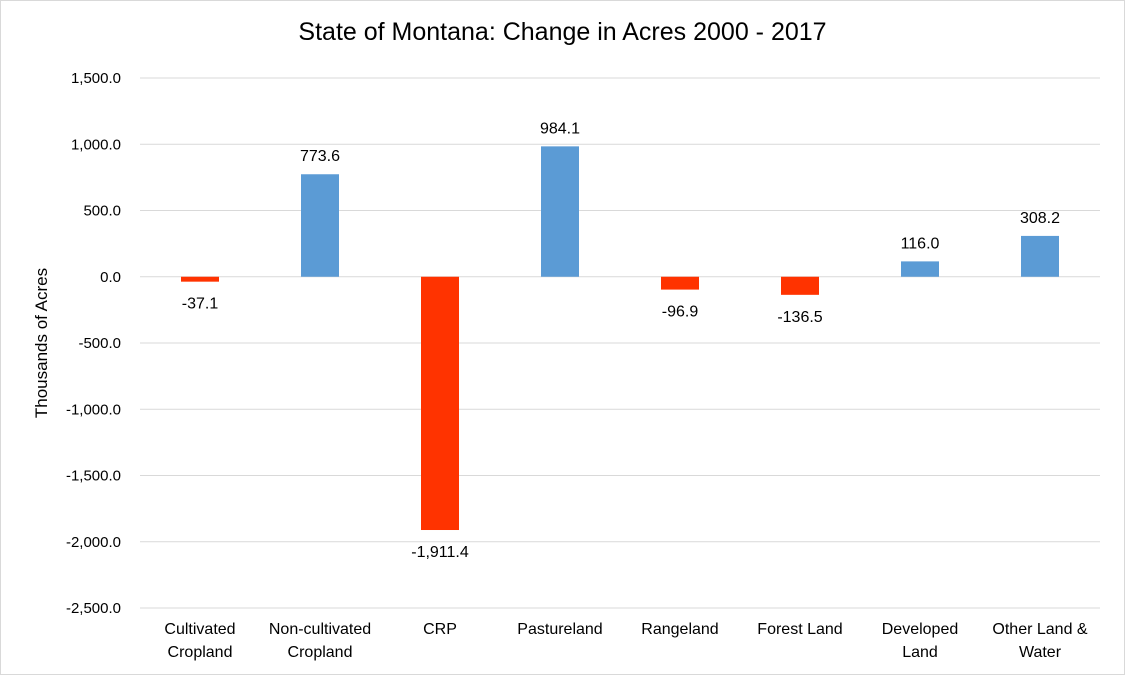 The width and height of the screenshot is (1125, 675). I want to click on data-label: -37.1, so click(200, 304).